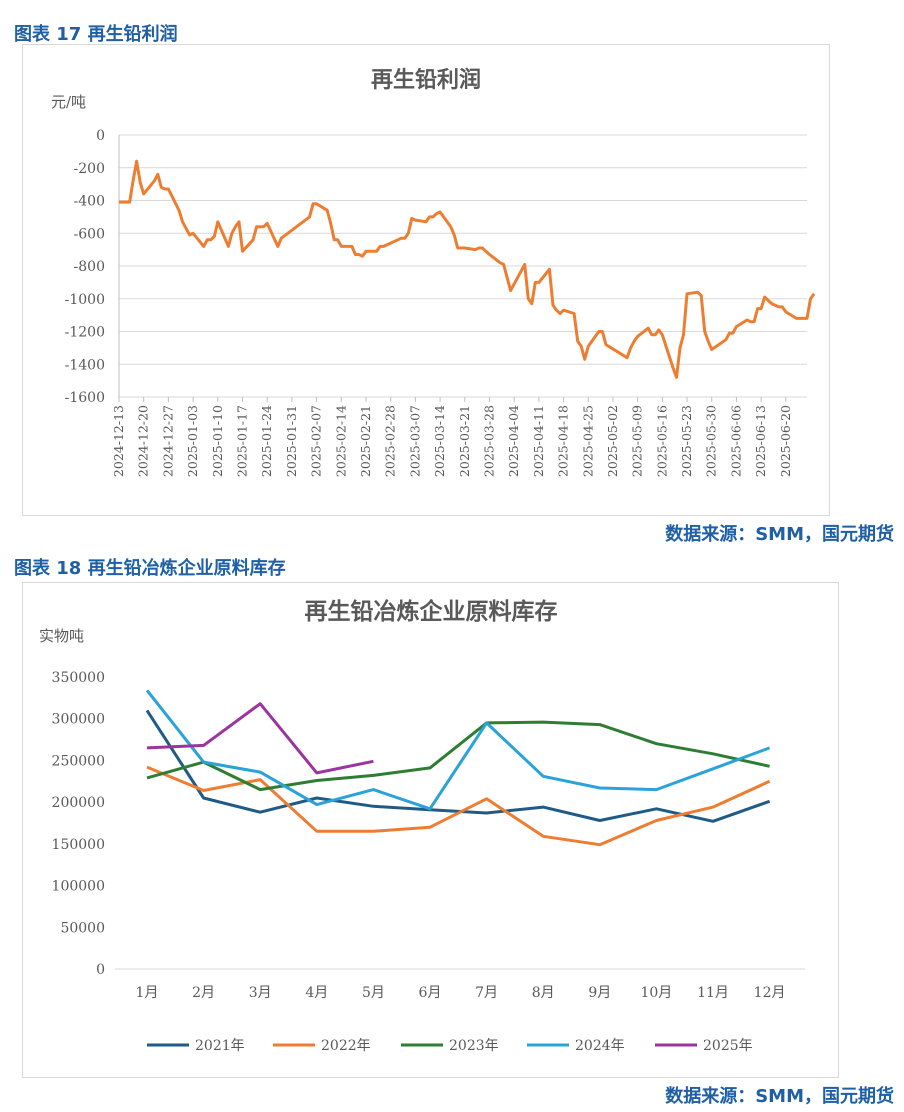  I want to click on y-axis-label: 元/吨, so click(68, 102).